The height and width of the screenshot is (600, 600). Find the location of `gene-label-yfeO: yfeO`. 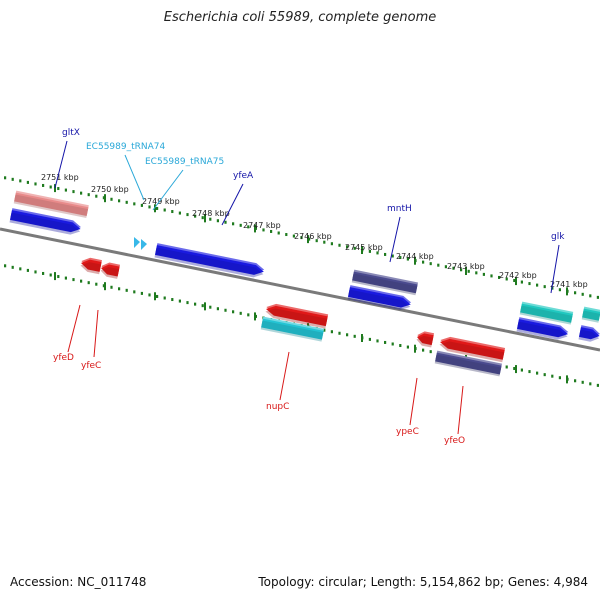

gene-label-yfeO: yfeO is located at coordinates (454, 441).